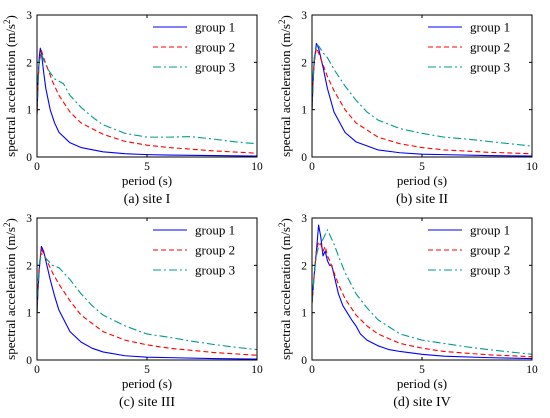 The height and width of the screenshot is (418, 550). What do you see at coordinates (422, 402) in the screenshot?
I see `panel-caption: (d) site IV` at bounding box center [422, 402].